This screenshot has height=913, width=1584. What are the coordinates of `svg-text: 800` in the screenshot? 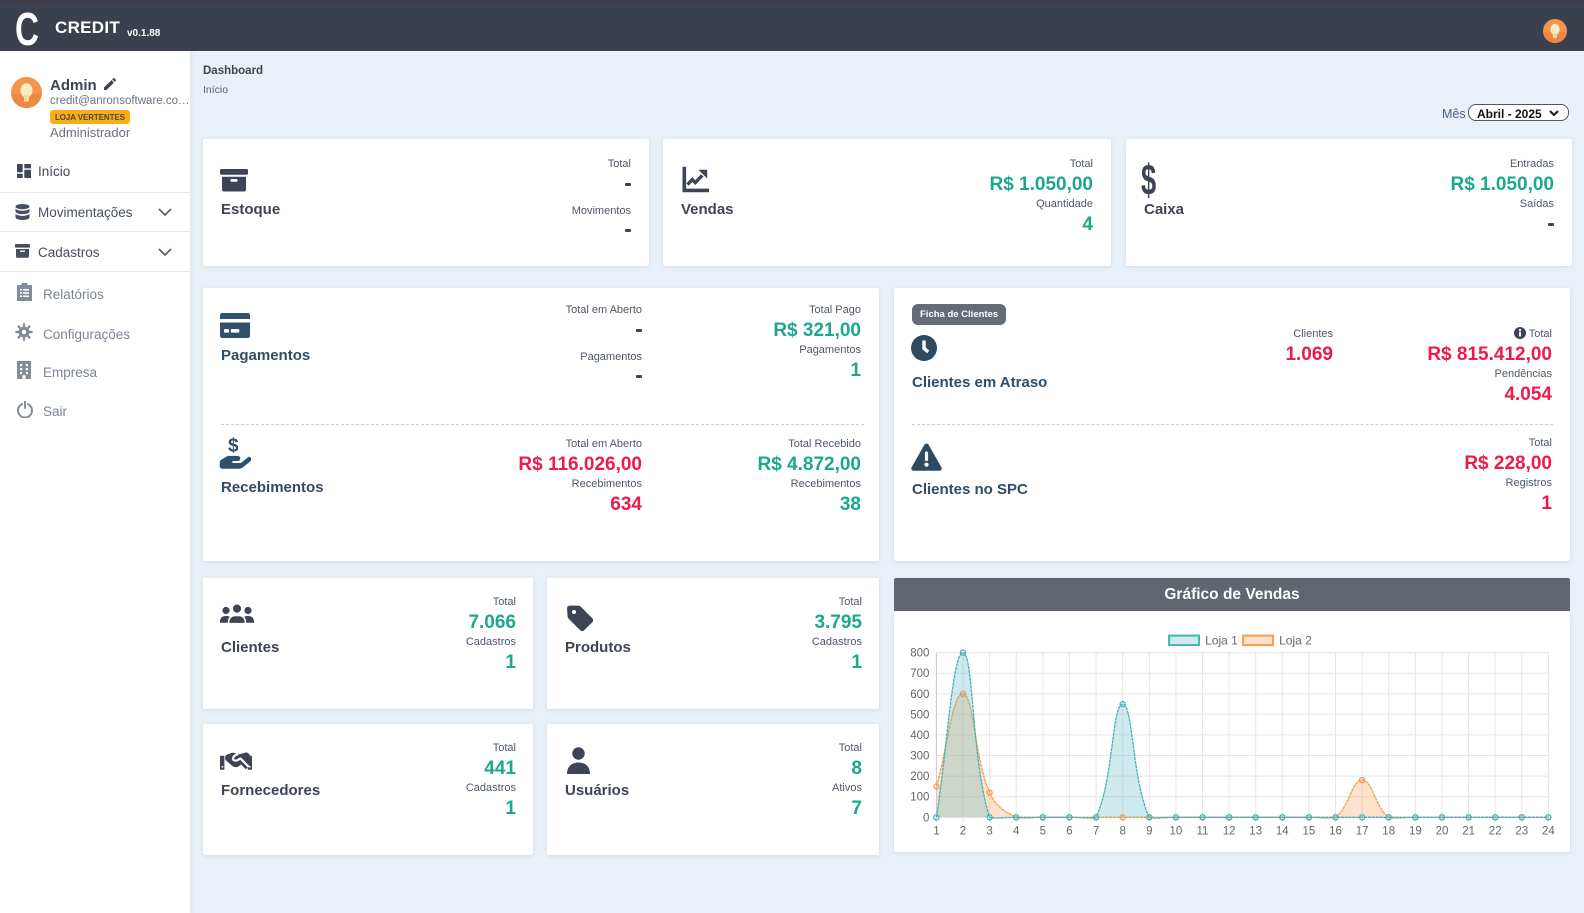 It's located at (919, 654).